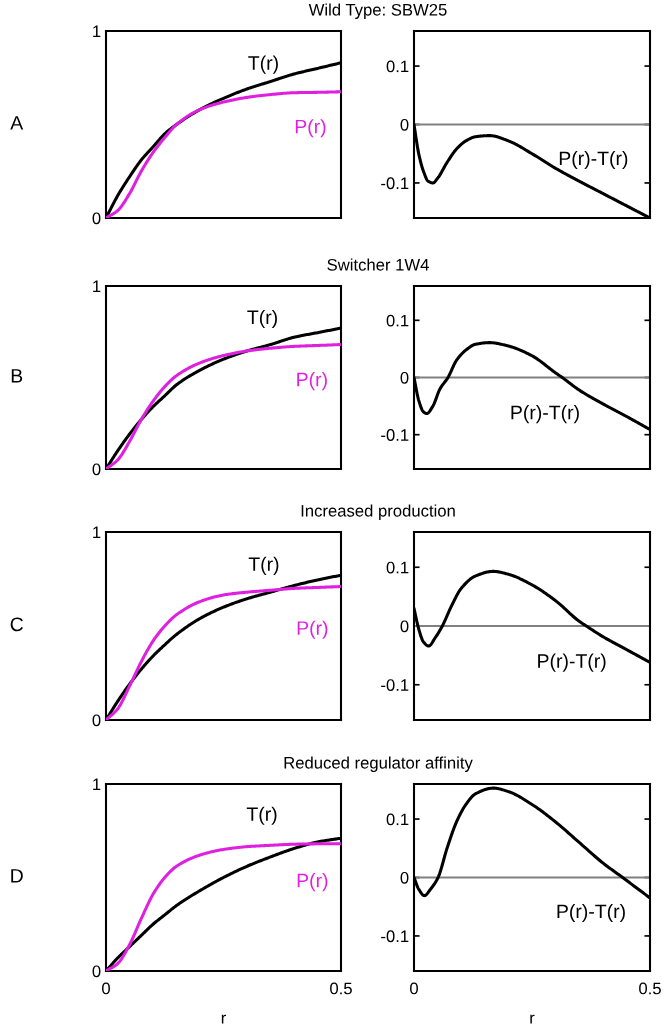  Describe the element at coordinates (378, 764) in the screenshot. I see `text: Reduced regulator affinity` at that location.